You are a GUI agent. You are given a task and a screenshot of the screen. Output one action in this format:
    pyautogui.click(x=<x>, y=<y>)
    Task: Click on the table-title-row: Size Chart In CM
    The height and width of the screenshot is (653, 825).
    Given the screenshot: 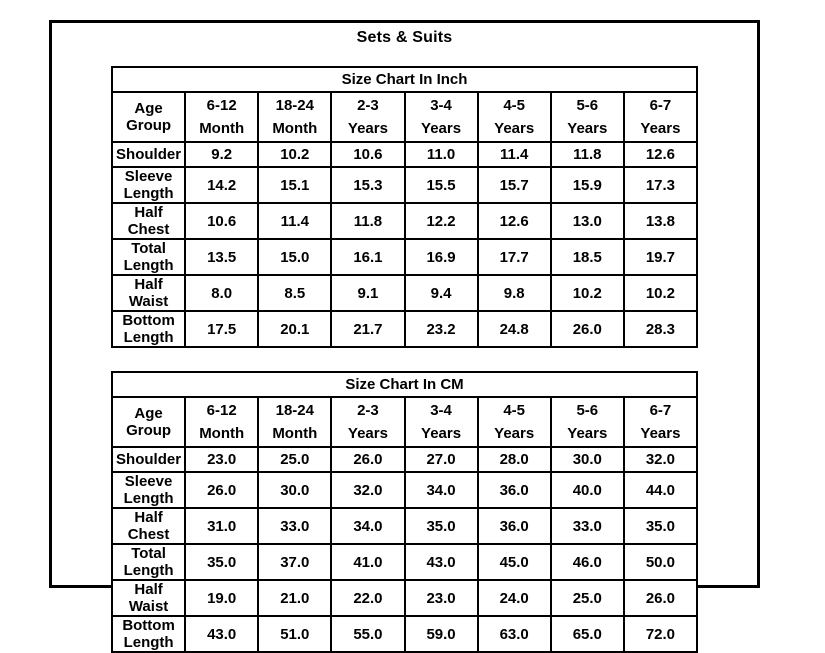 What is the action you would take?
    pyautogui.click(x=404, y=384)
    